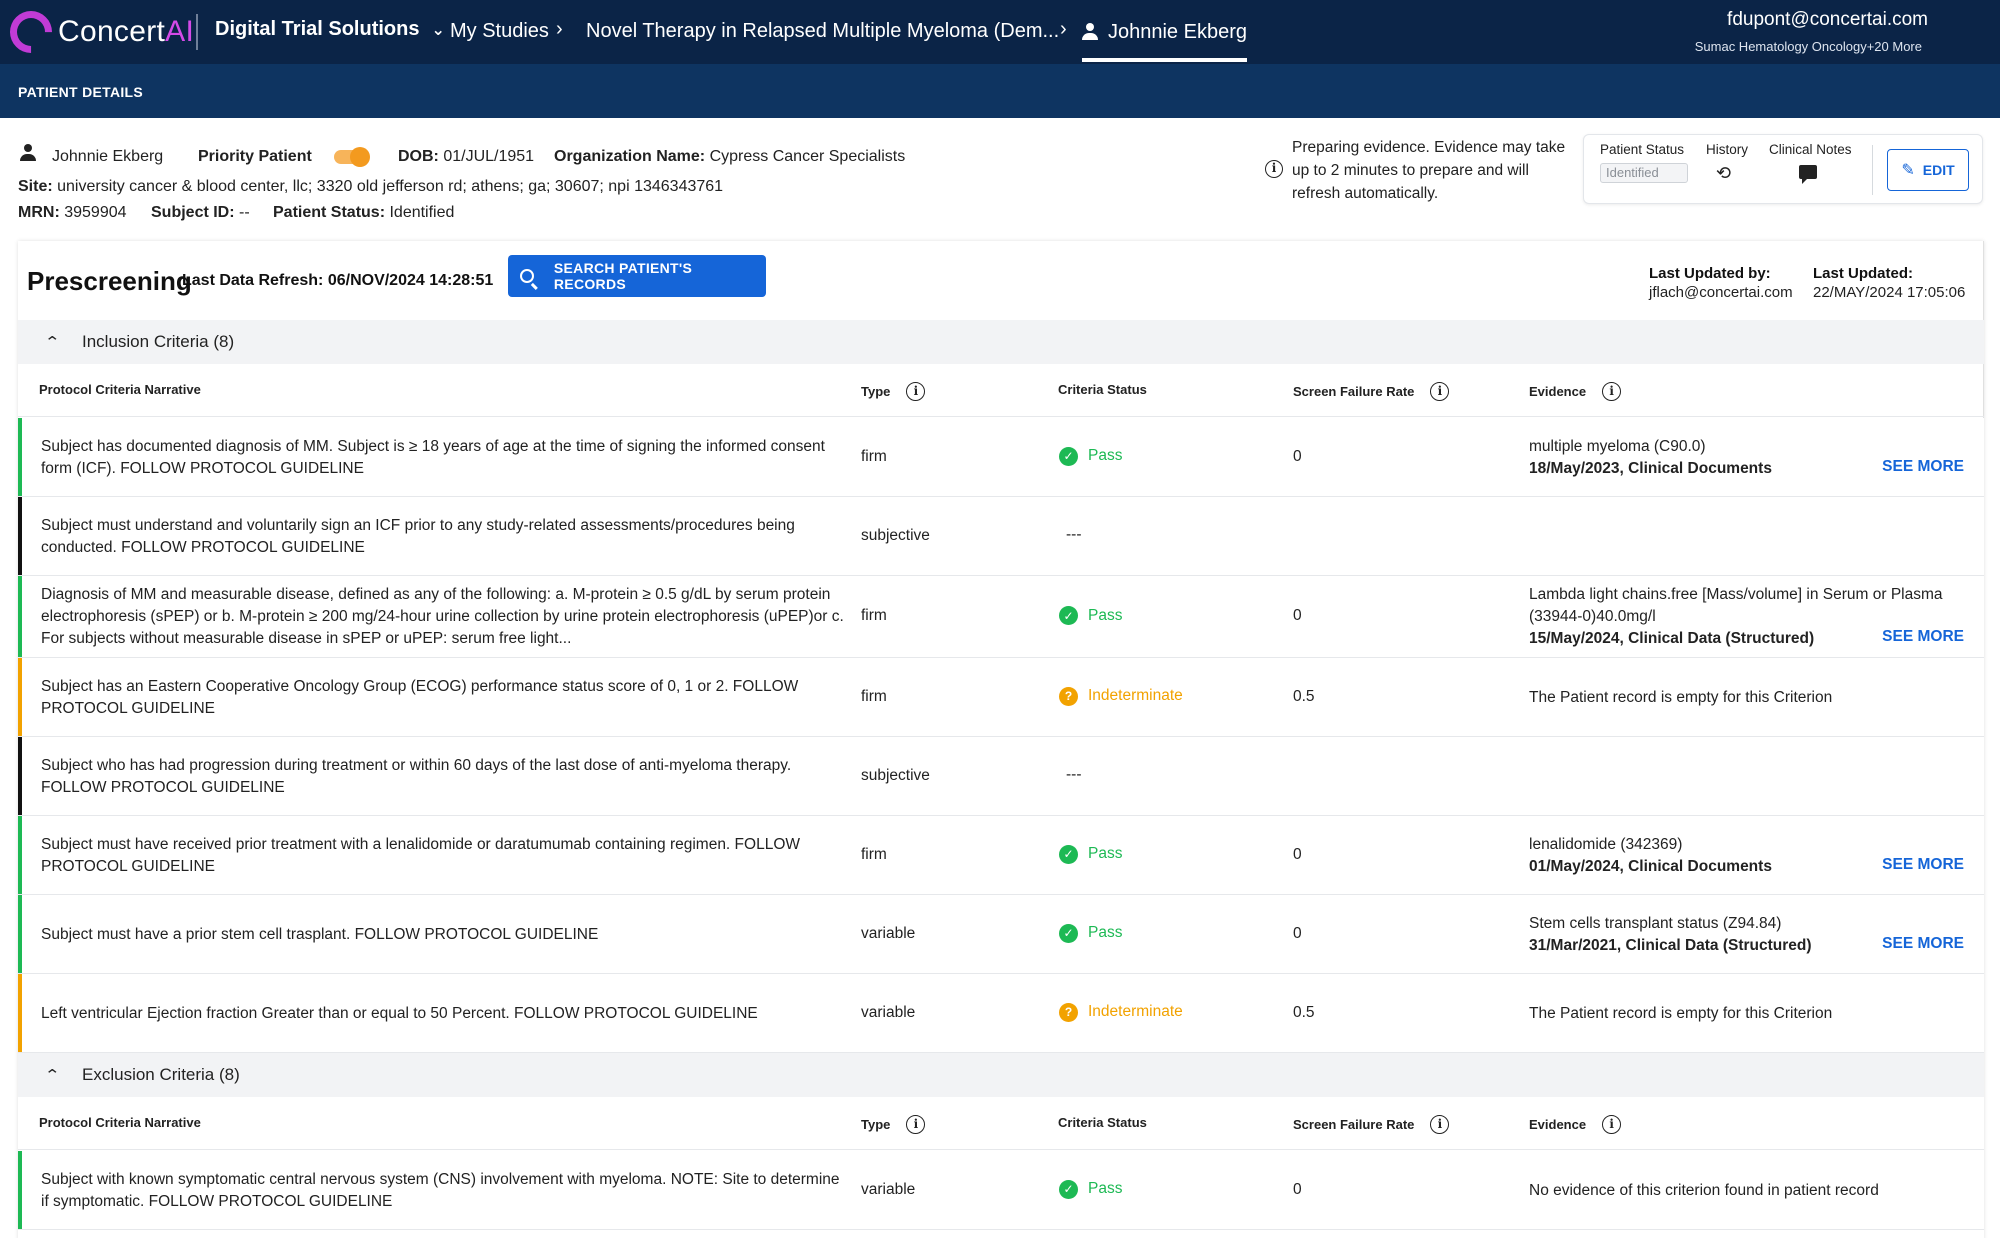 The width and height of the screenshot is (2000, 1238). What do you see at coordinates (1354, 391) in the screenshot?
I see `column-header-screen-failure-rate-label: Screen Failure Rate` at bounding box center [1354, 391].